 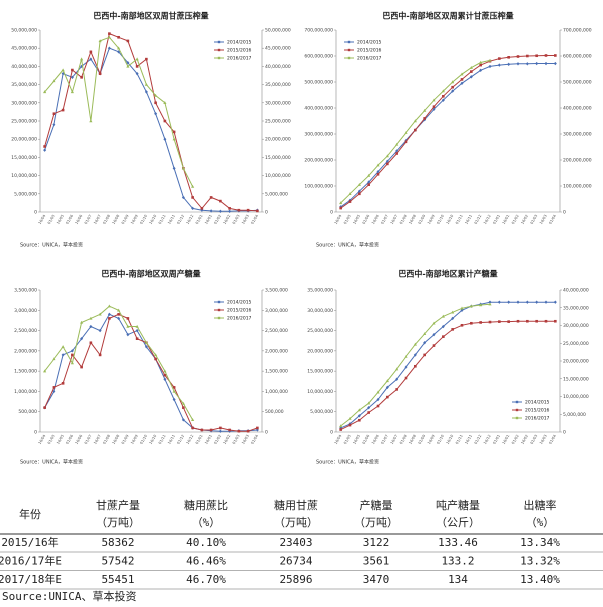 What do you see at coordinates (576, 344) in the screenshot?
I see `y2-tick-label: 25,000,000` at bounding box center [576, 344].